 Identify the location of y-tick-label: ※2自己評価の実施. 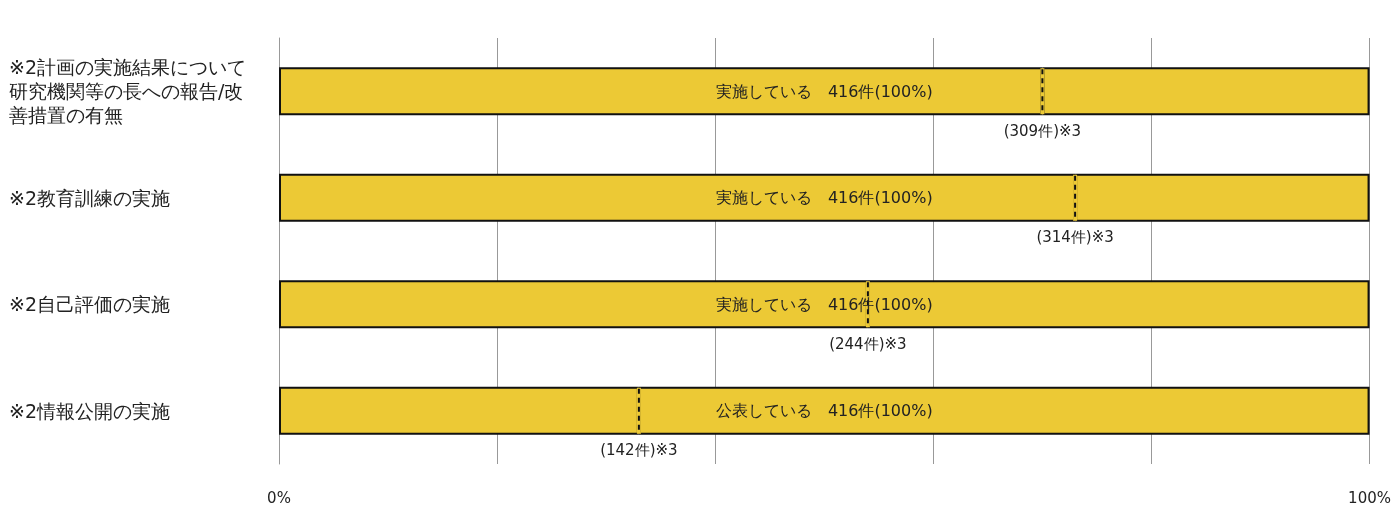
(90, 304).